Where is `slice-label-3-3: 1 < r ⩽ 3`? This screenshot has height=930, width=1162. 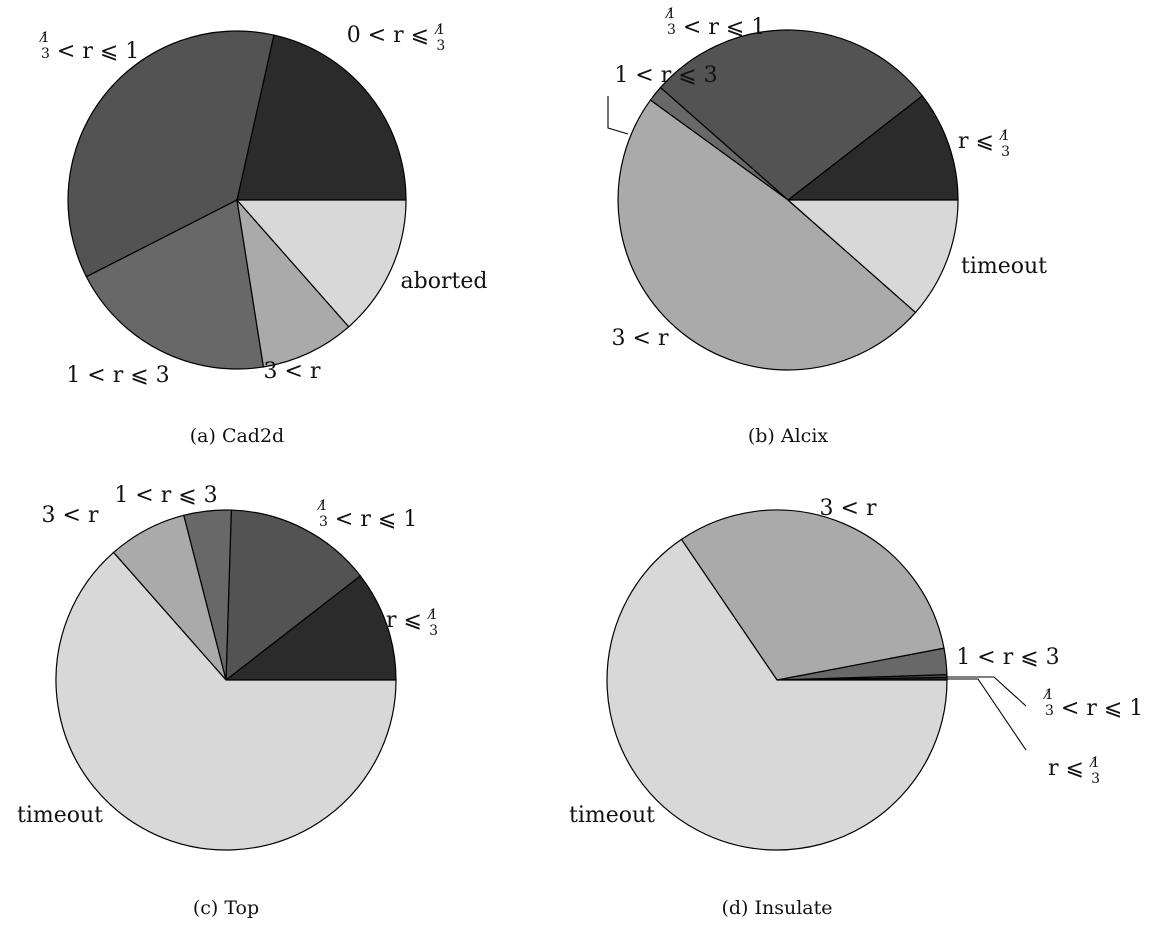 slice-label-3-3: 1 < r ⩽ 3 is located at coordinates (165, 495).